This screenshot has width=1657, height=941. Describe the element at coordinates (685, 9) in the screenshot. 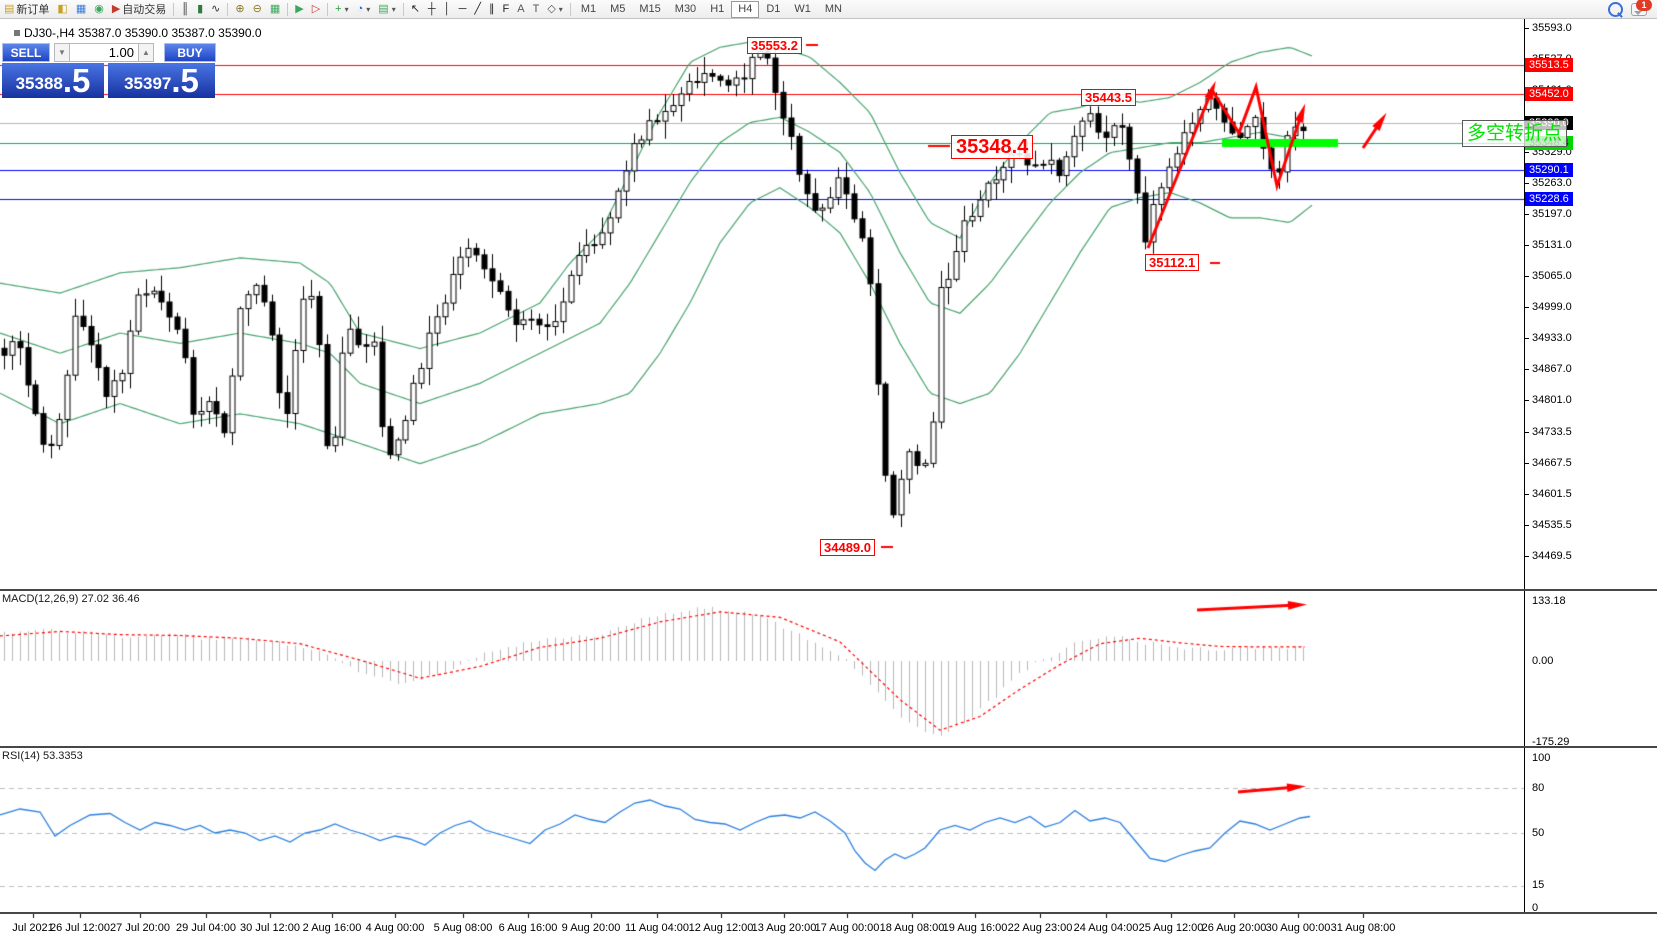

I see `timeframe-m30: M30` at that location.